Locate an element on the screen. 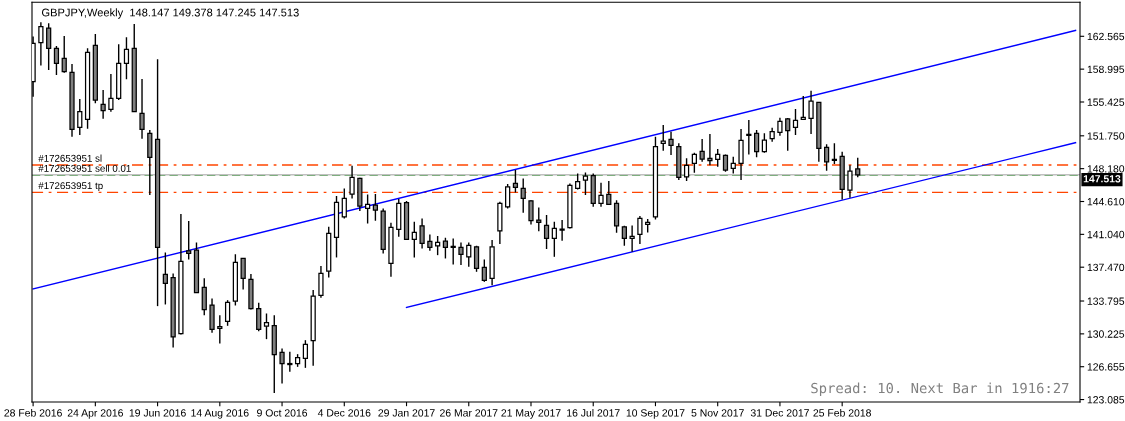 The width and height of the screenshot is (1125, 421). y-tick-label: 151.750 is located at coordinates (1106, 136).